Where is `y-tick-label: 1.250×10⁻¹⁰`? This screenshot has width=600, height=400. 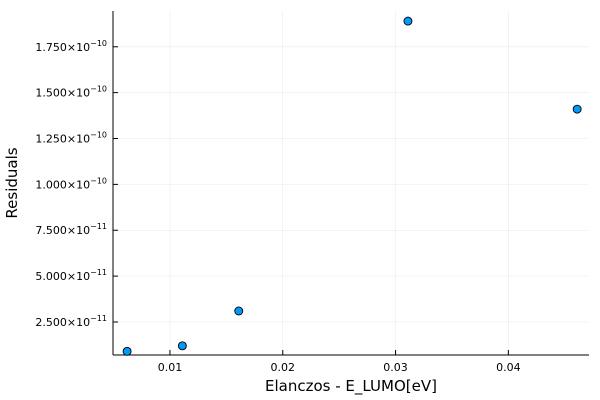
y-tick-label: 1.250×10⁻¹⁰ is located at coordinates (71, 138).